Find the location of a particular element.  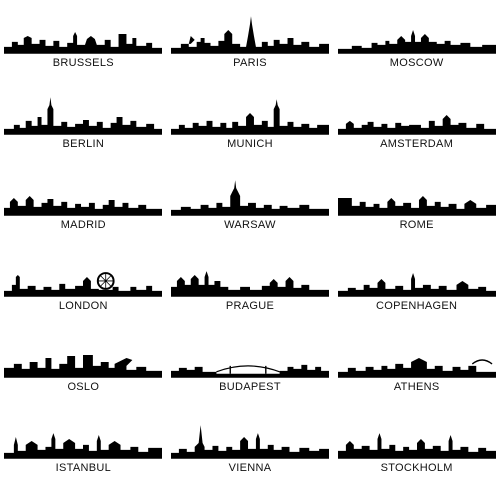

city-name: WARSAW is located at coordinates (250, 225).